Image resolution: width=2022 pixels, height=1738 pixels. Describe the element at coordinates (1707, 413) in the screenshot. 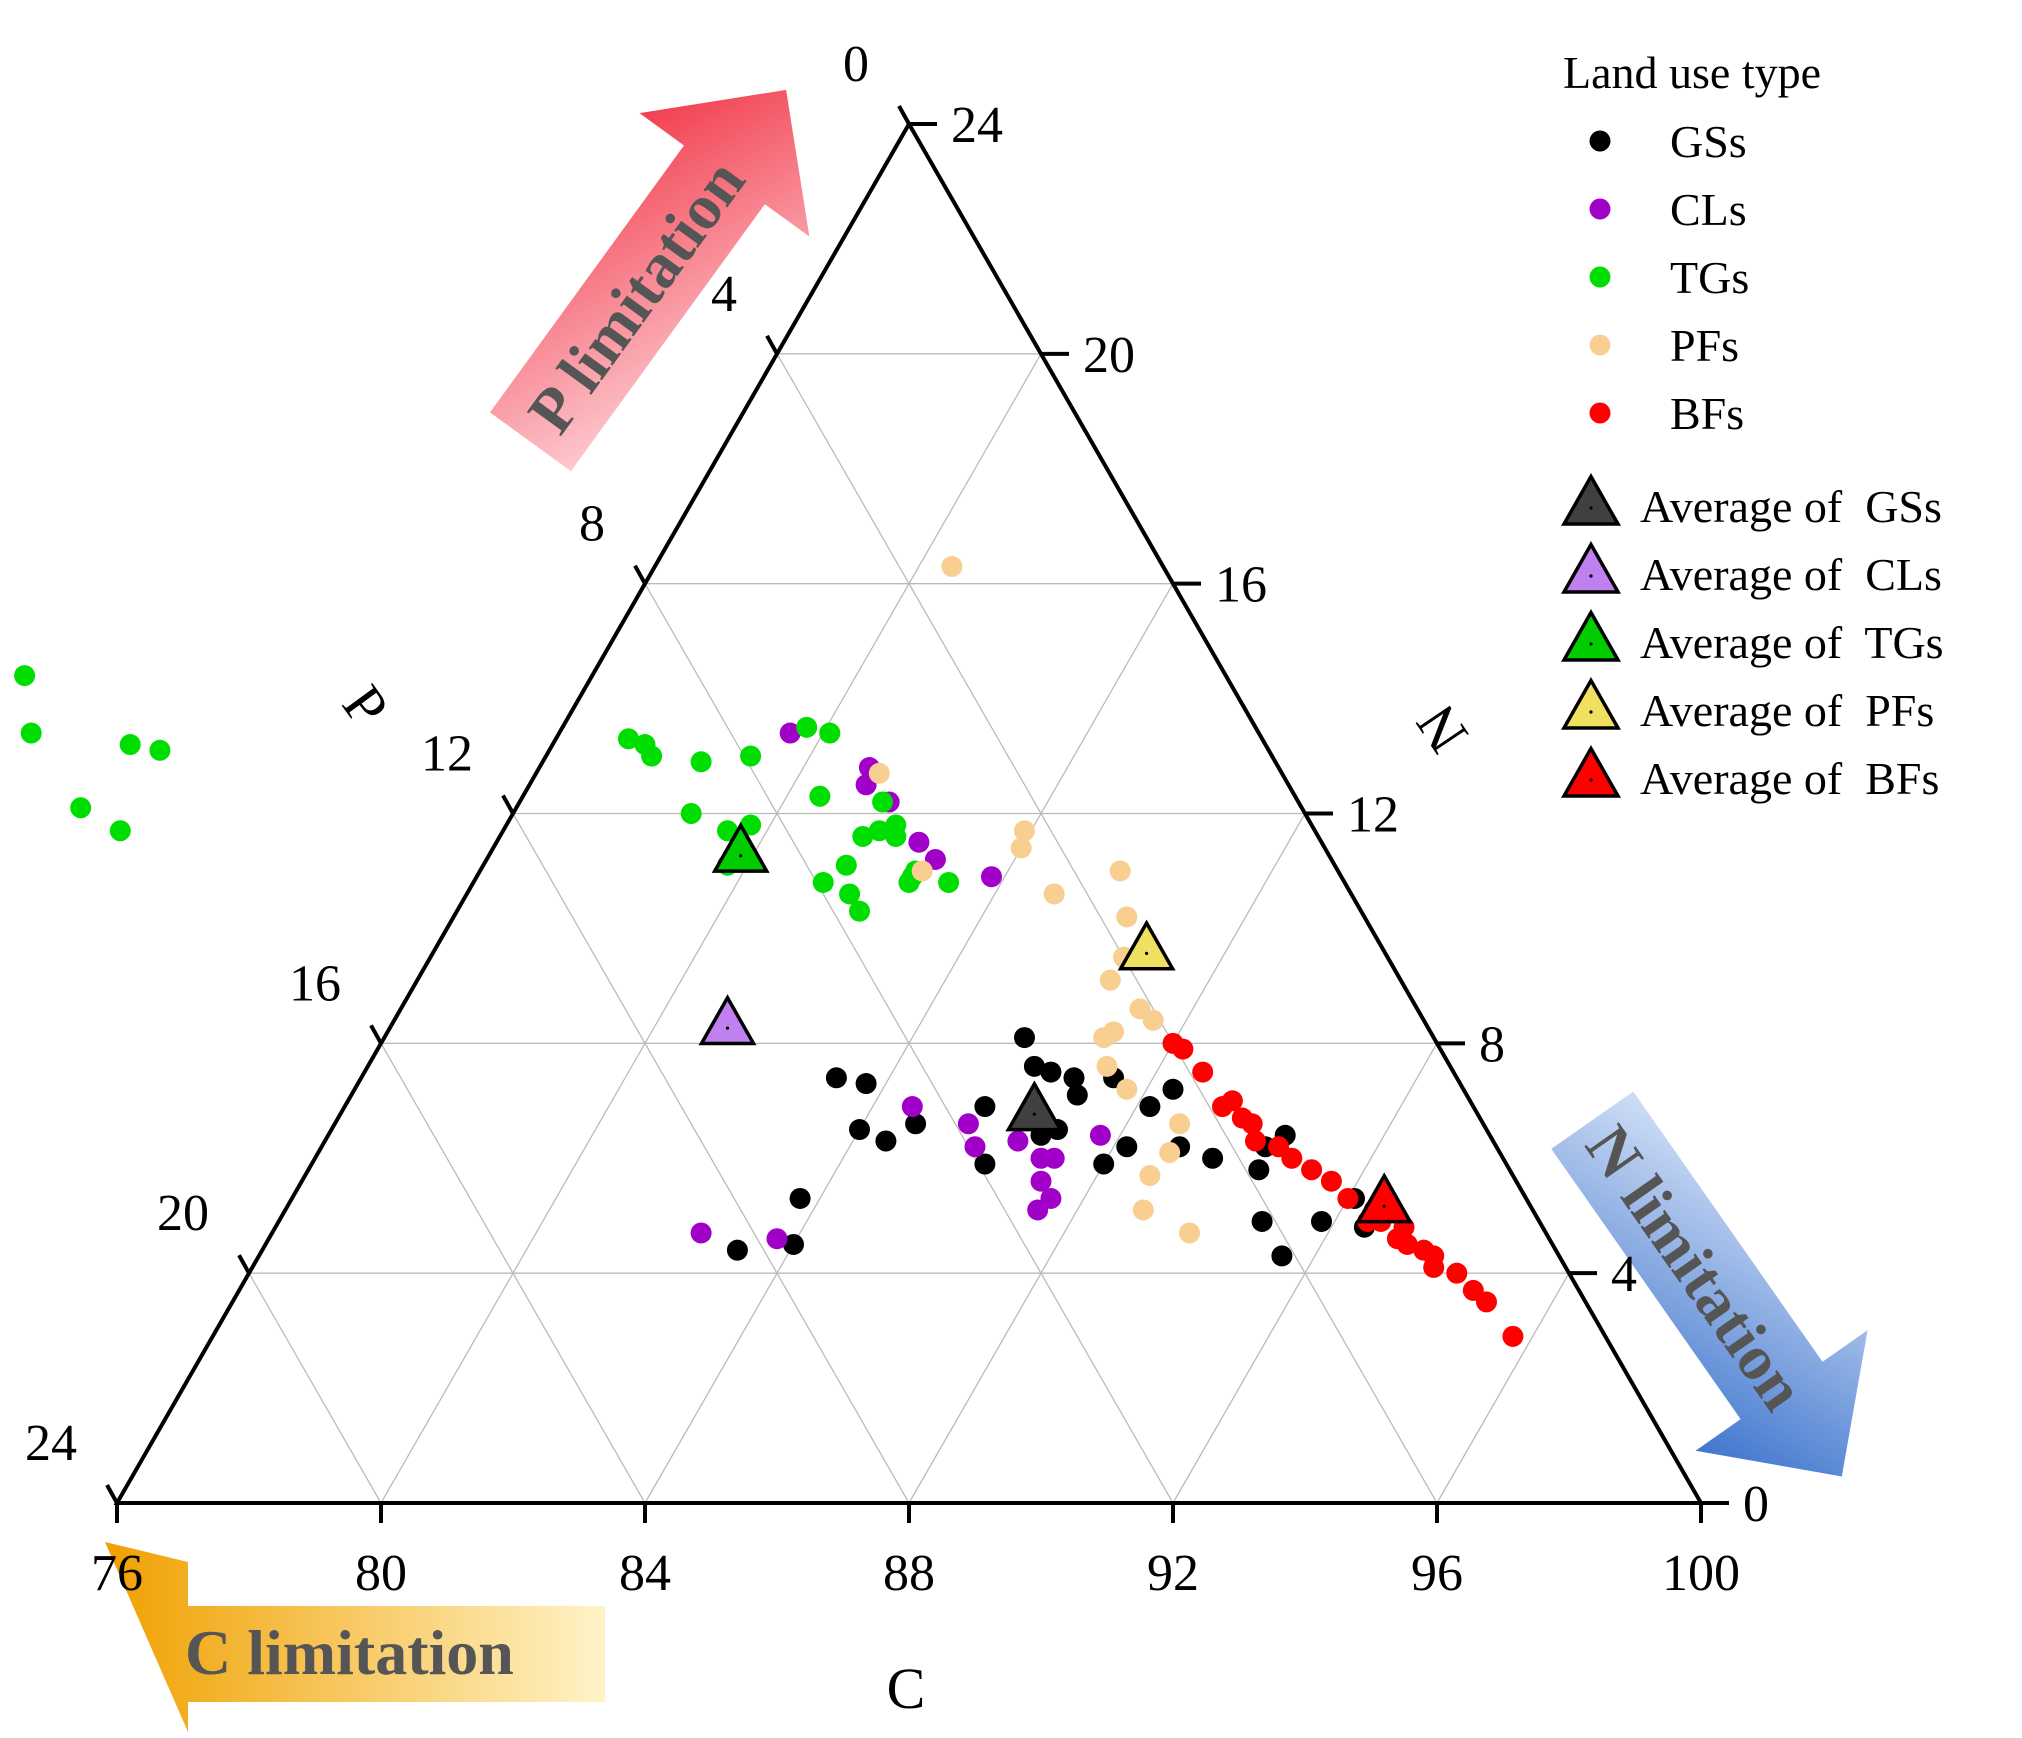

I see `legend-label-bfs: BFs` at that location.